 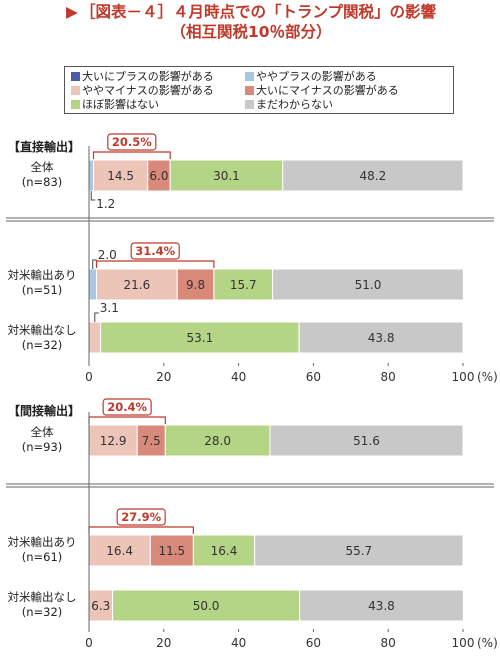 What do you see at coordinates (195, 285) in the screenshot?
I see `data-label: 9.8` at bounding box center [195, 285].